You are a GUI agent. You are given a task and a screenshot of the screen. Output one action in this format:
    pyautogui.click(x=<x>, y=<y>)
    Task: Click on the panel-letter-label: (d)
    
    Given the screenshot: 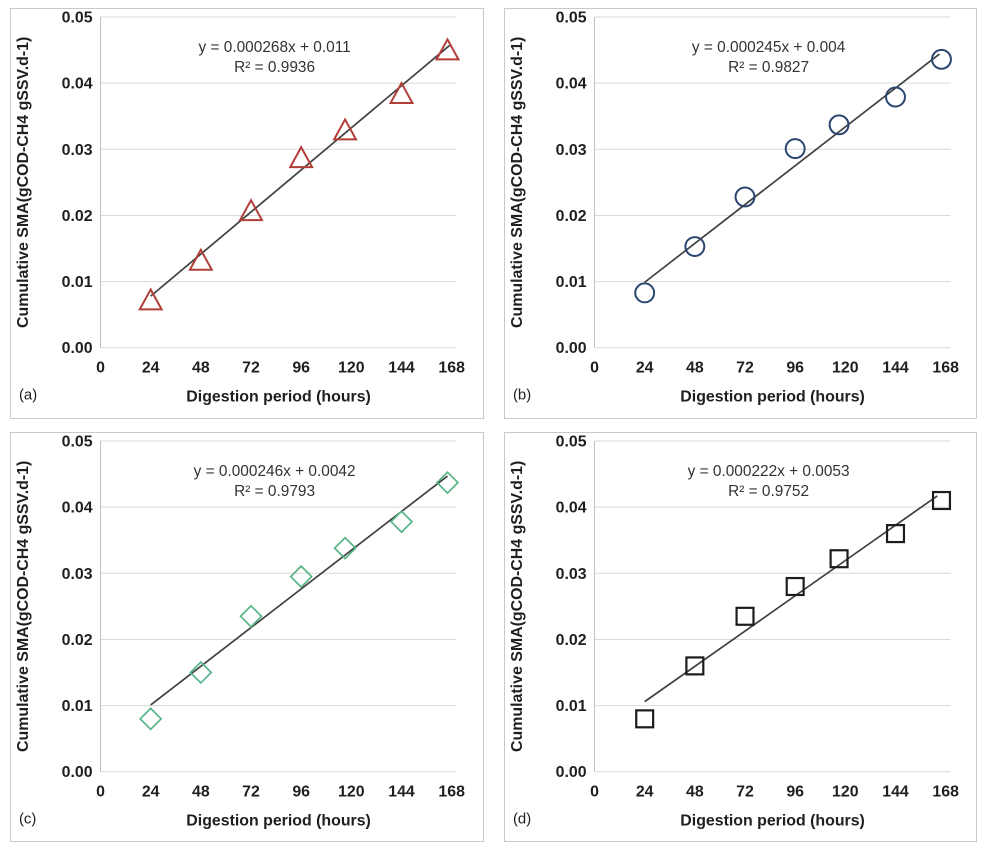 What is the action you would take?
    pyautogui.click(x=521, y=818)
    